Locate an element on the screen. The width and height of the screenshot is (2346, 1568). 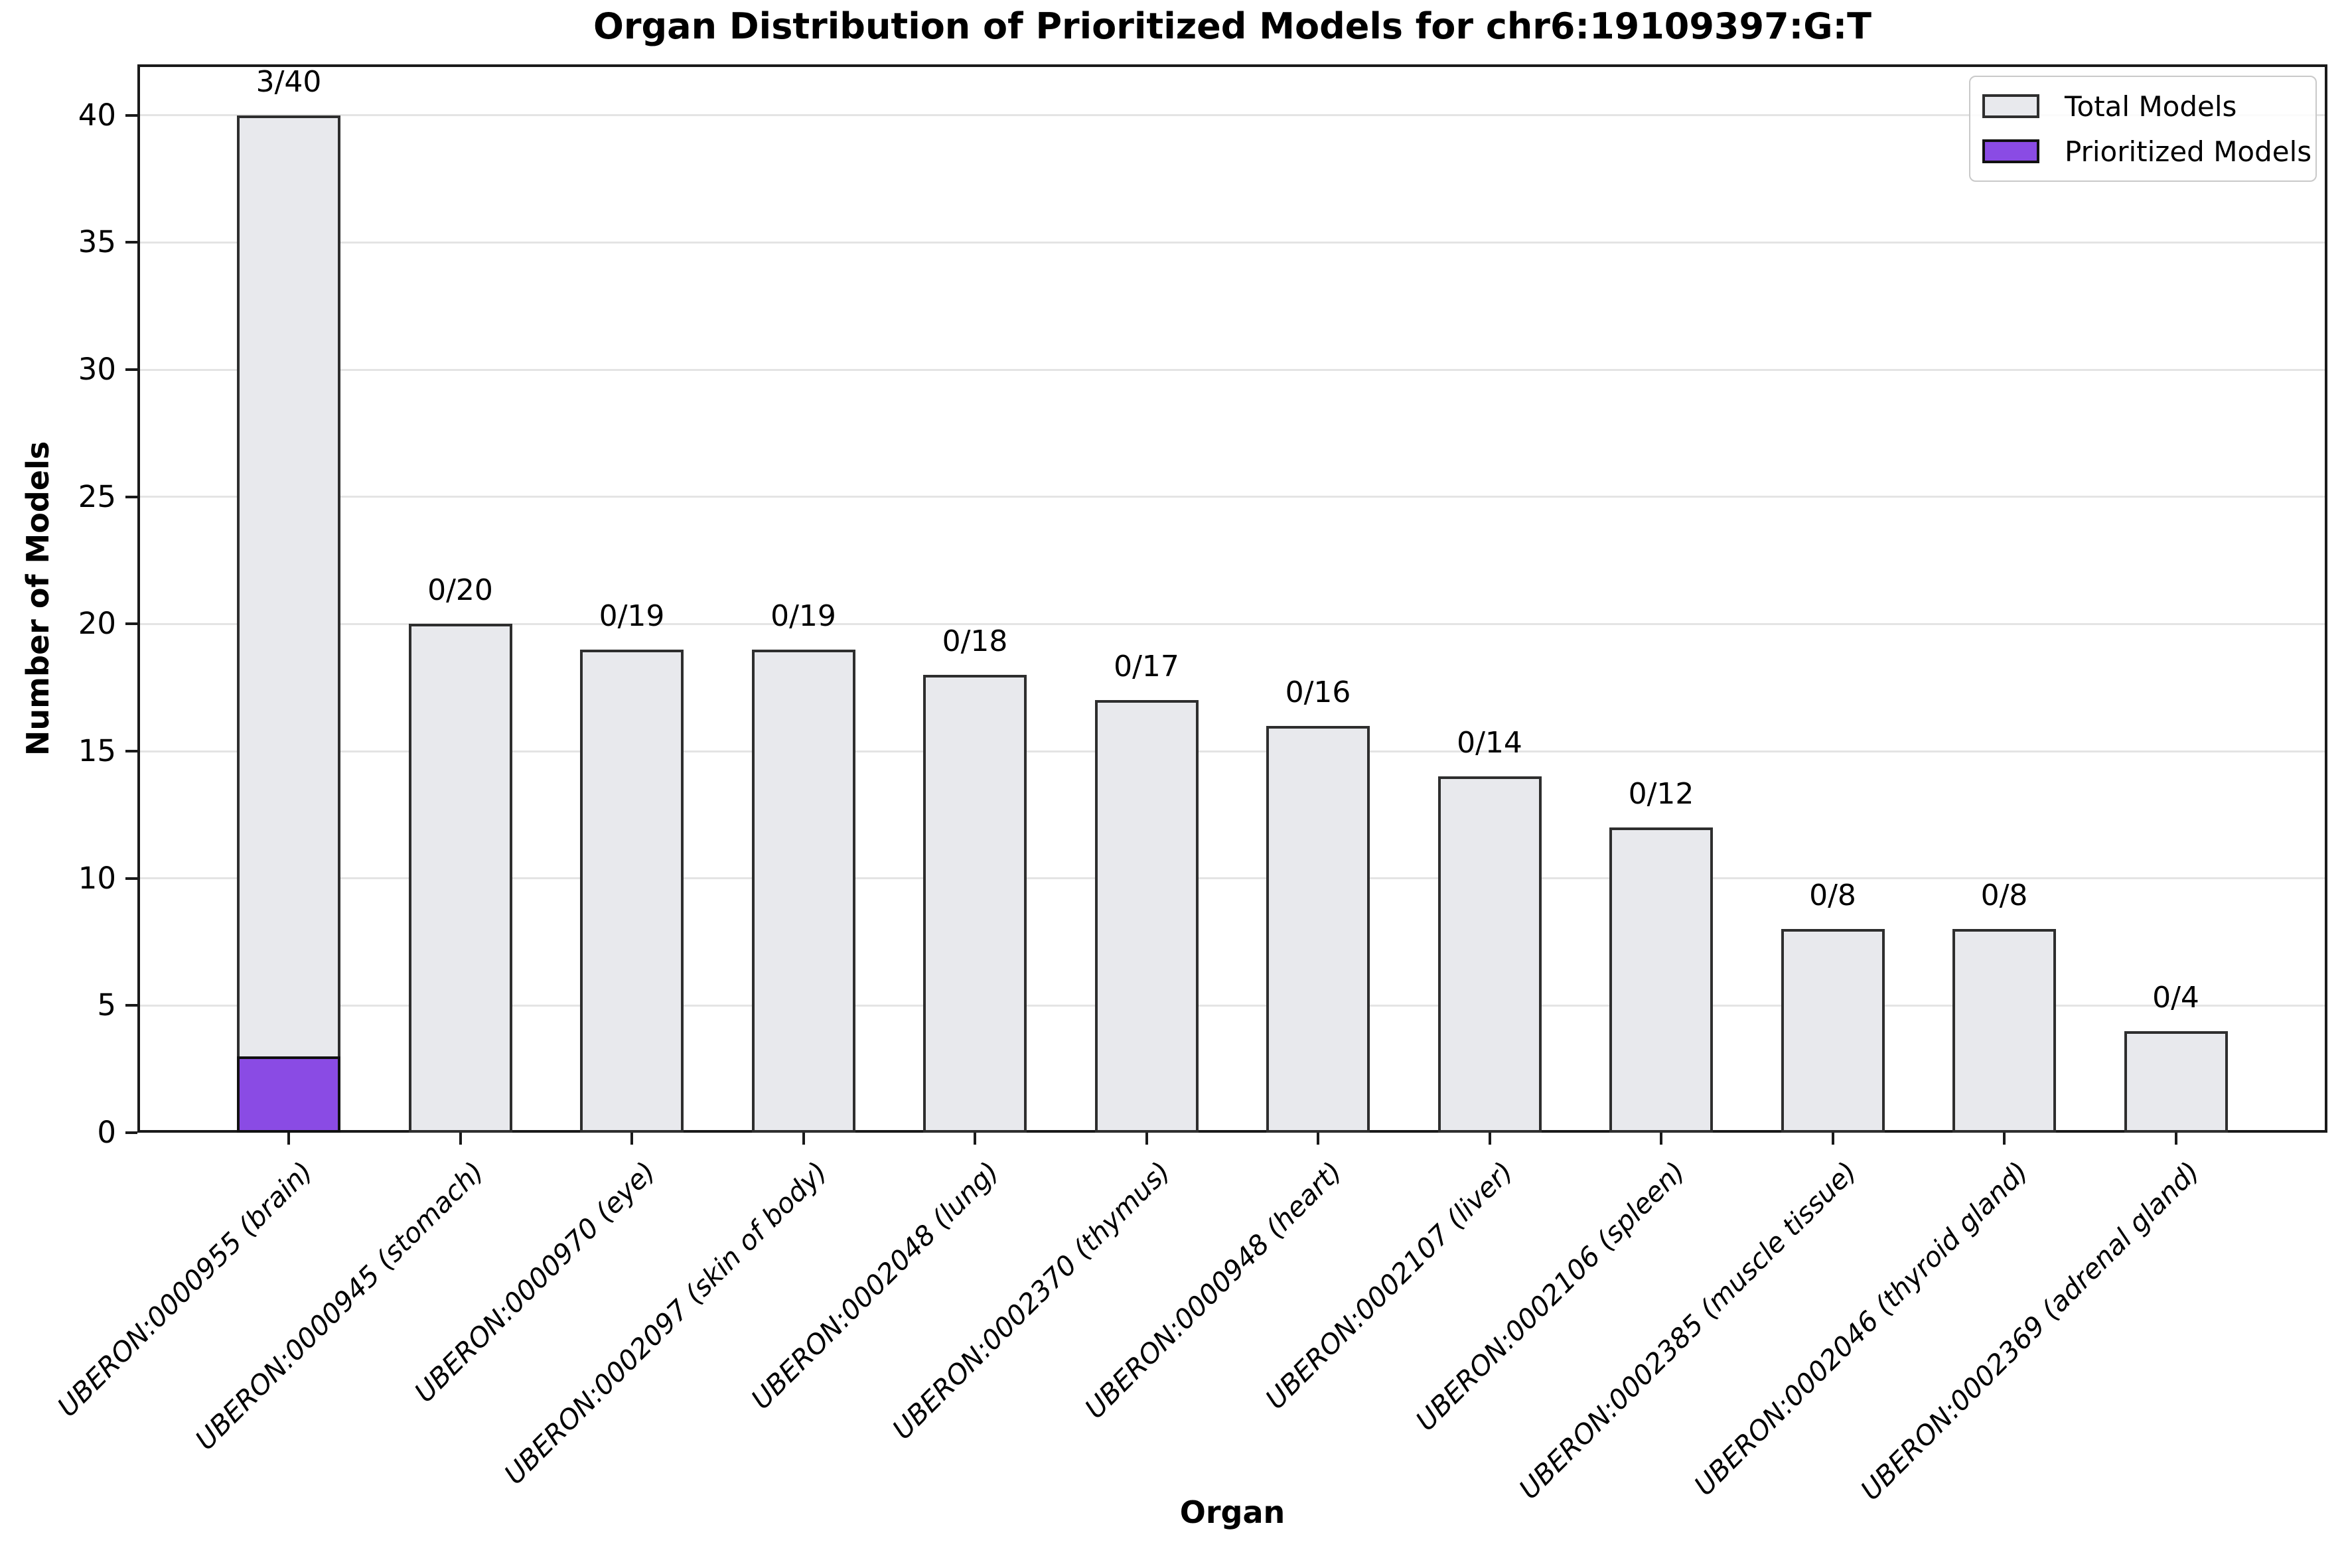
bar-value-label: 0/17 is located at coordinates (1146, 667).